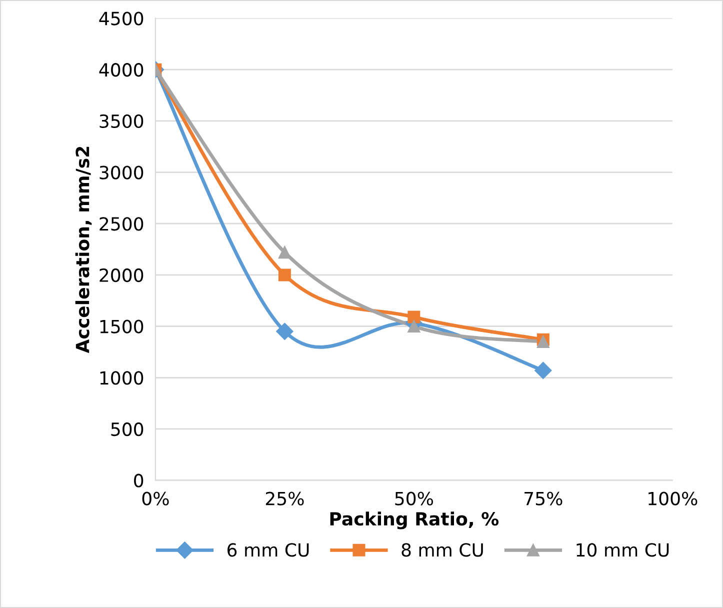 The image size is (723, 608). Describe the element at coordinates (268, 550) in the screenshot. I see `legend-label: 6 mm CU` at that location.